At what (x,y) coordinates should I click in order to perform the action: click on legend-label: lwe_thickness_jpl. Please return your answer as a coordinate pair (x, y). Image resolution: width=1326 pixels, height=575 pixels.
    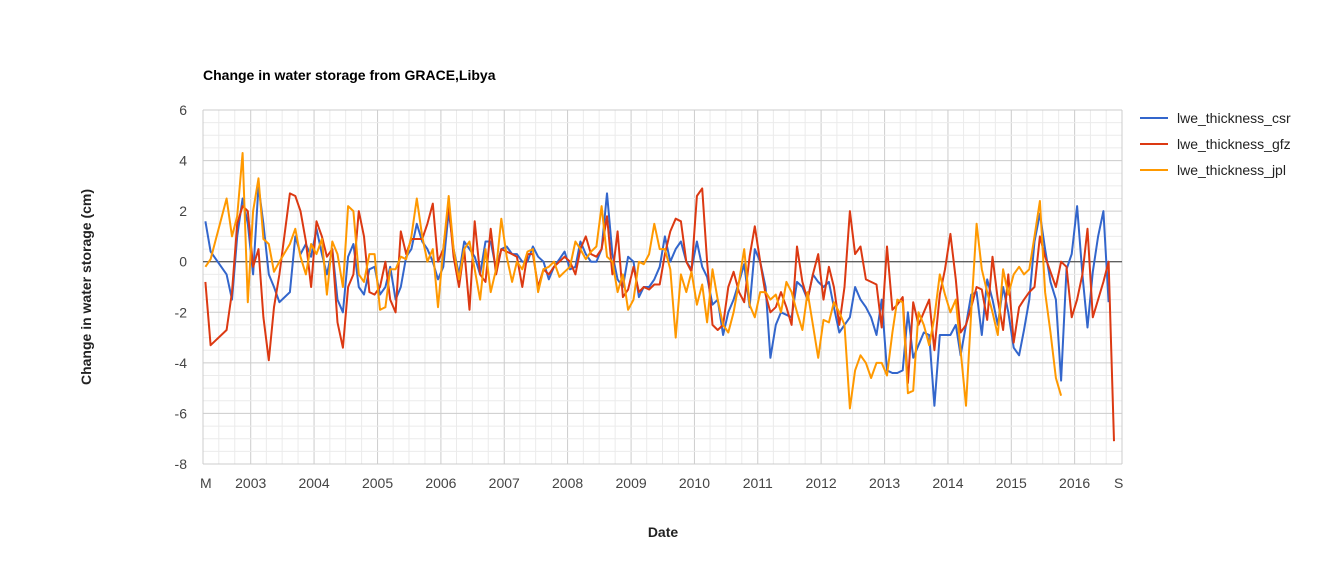
    Looking at the image, I should click on (1231, 170).